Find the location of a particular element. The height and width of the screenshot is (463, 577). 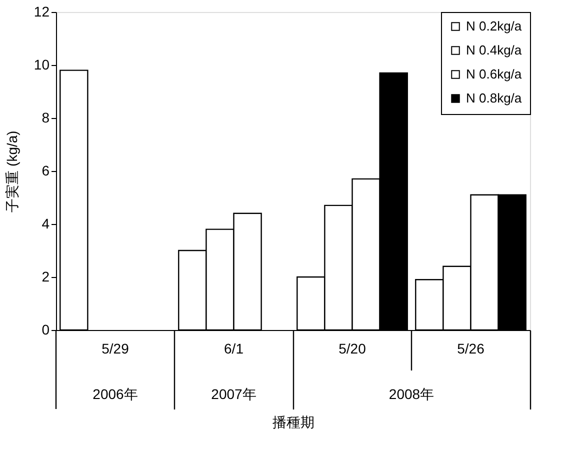

x-axis-title: 播種期 is located at coordinates (293, 422).